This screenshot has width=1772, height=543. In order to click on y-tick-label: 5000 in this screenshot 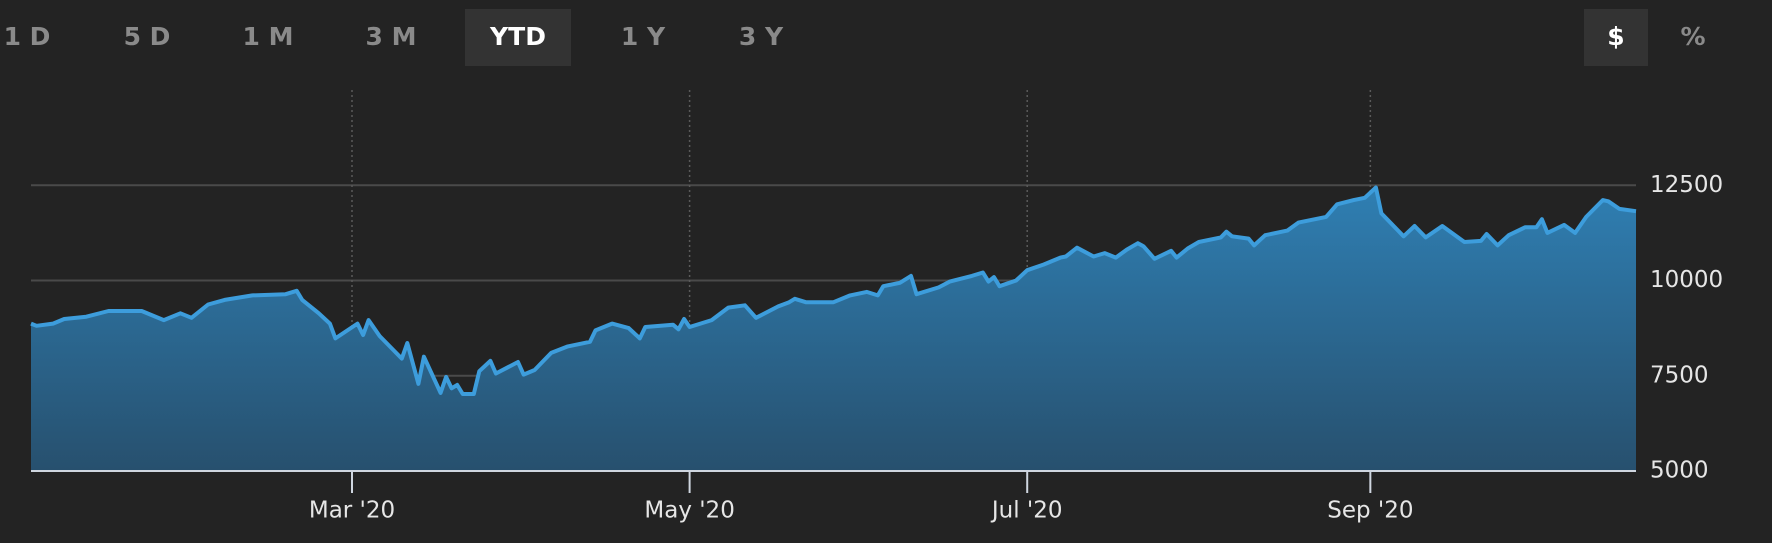, I will do `click(1679, 471)`.